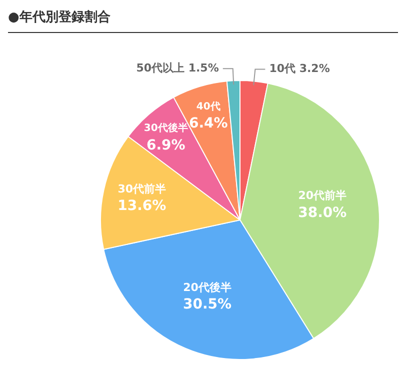 This screenshot has width=406, height=377. What do you see at coordinates (207, 287) in the screenshot?
I see `slice-label: 20代後半` at bounding box center [207, 287].